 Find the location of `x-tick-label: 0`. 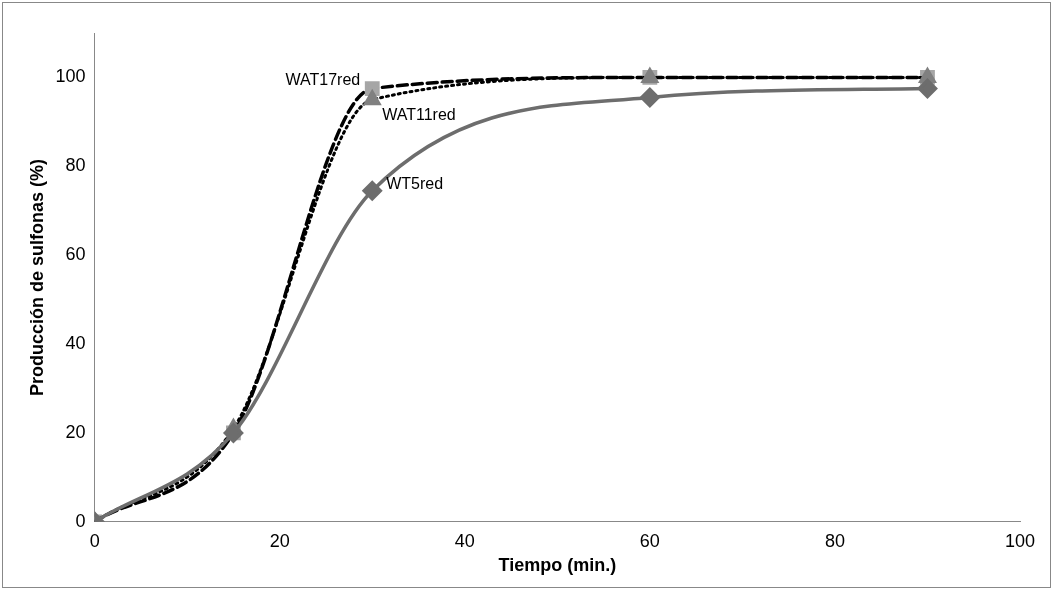

x-tick-label: 0 is located at coordinates (94, 540).